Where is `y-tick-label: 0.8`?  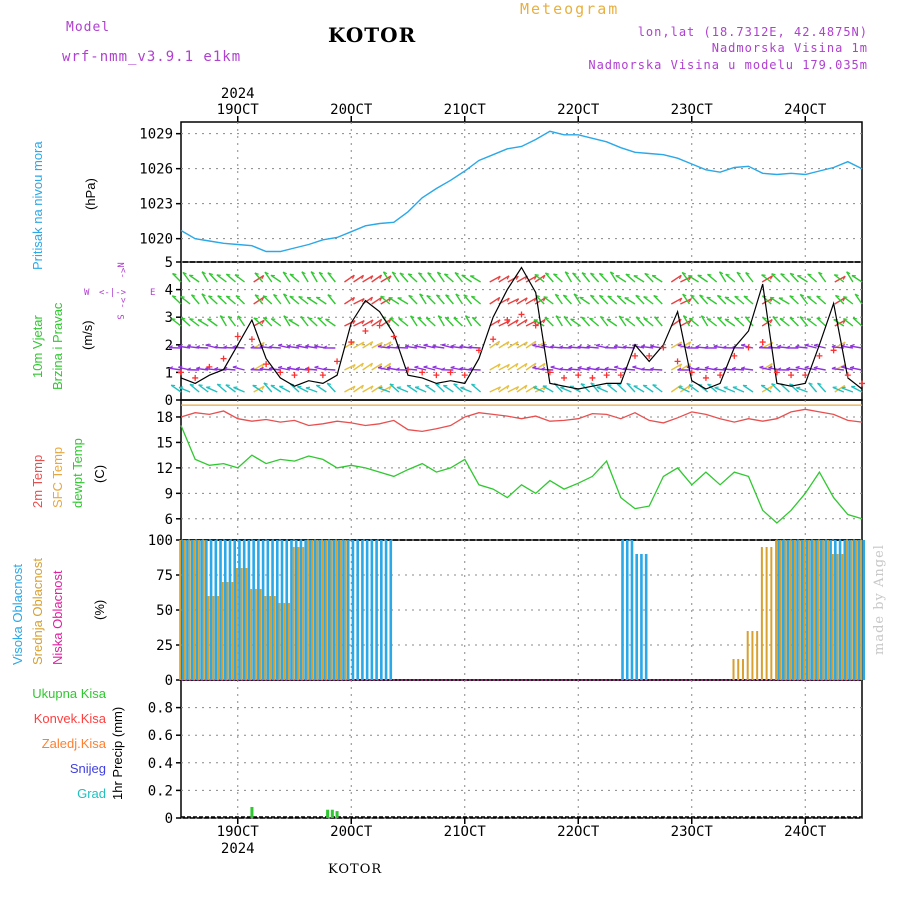
y-tick-label: 0.8 is located at coordinates (160, 709).